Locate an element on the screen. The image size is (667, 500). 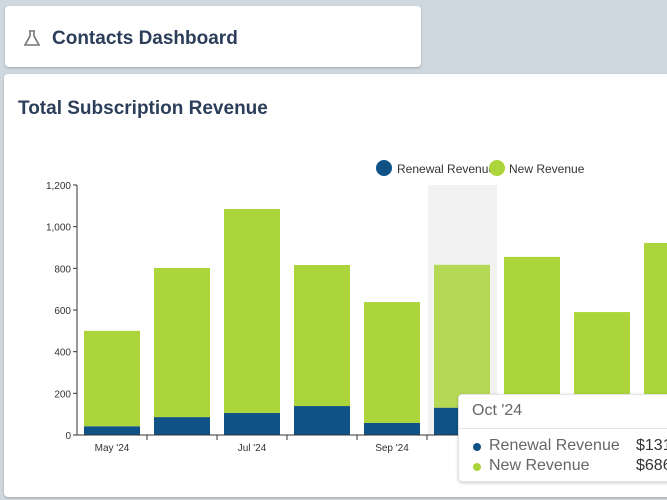
y-tick-label: 800 is located at coordinates (62, 269).